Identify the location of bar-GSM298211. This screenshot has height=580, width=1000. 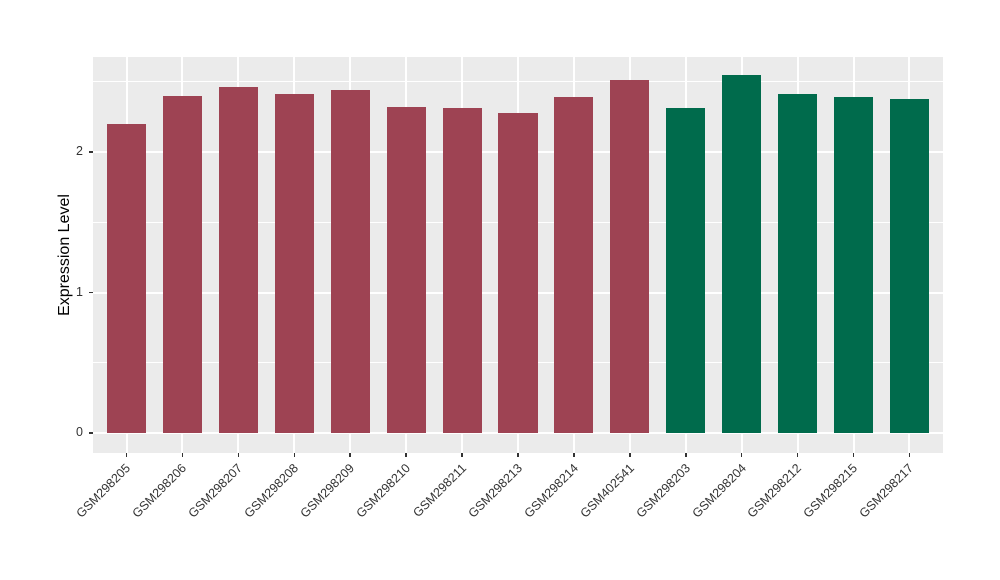
(462, 270).